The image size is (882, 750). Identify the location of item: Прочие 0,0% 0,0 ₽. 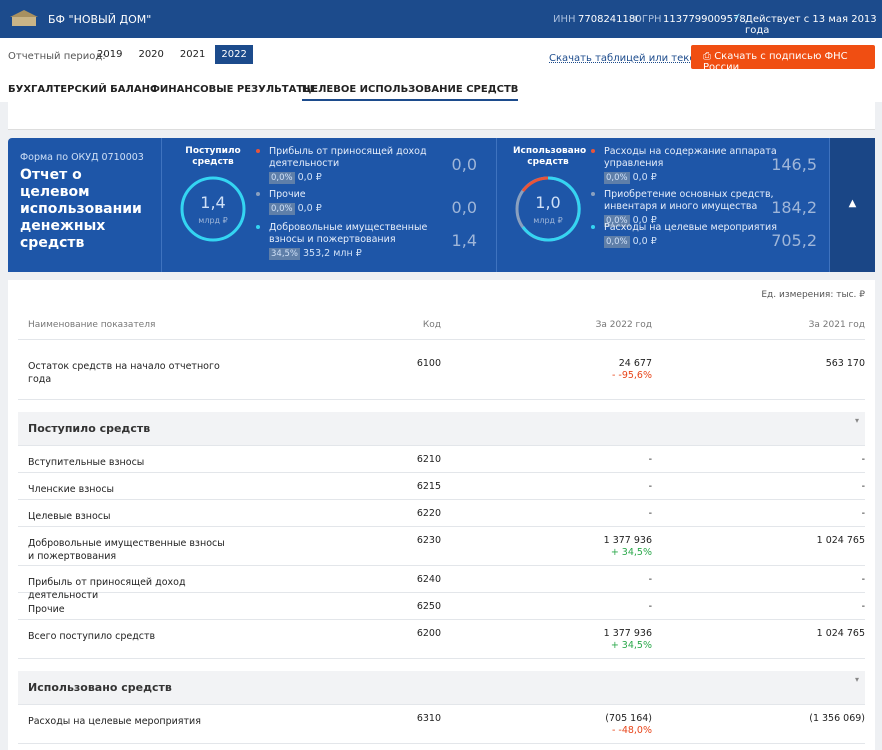
(359, 202).